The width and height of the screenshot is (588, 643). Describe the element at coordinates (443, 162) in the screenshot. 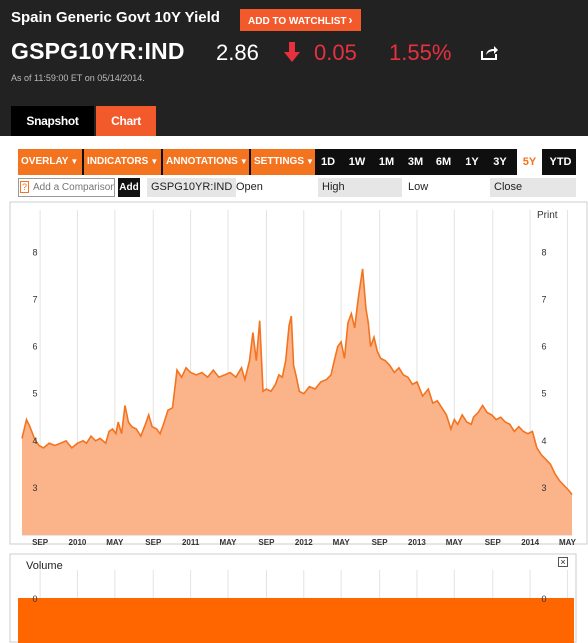

I see `range-6m: 6M` at that location.